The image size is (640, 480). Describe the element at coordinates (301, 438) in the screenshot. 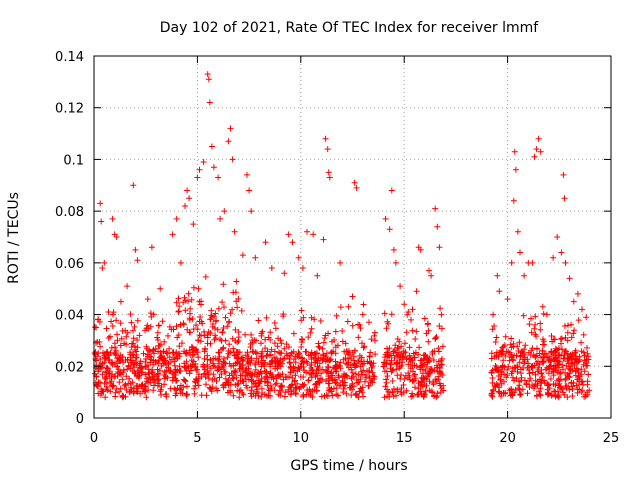

I see `x-tick-label: 10` at that location.